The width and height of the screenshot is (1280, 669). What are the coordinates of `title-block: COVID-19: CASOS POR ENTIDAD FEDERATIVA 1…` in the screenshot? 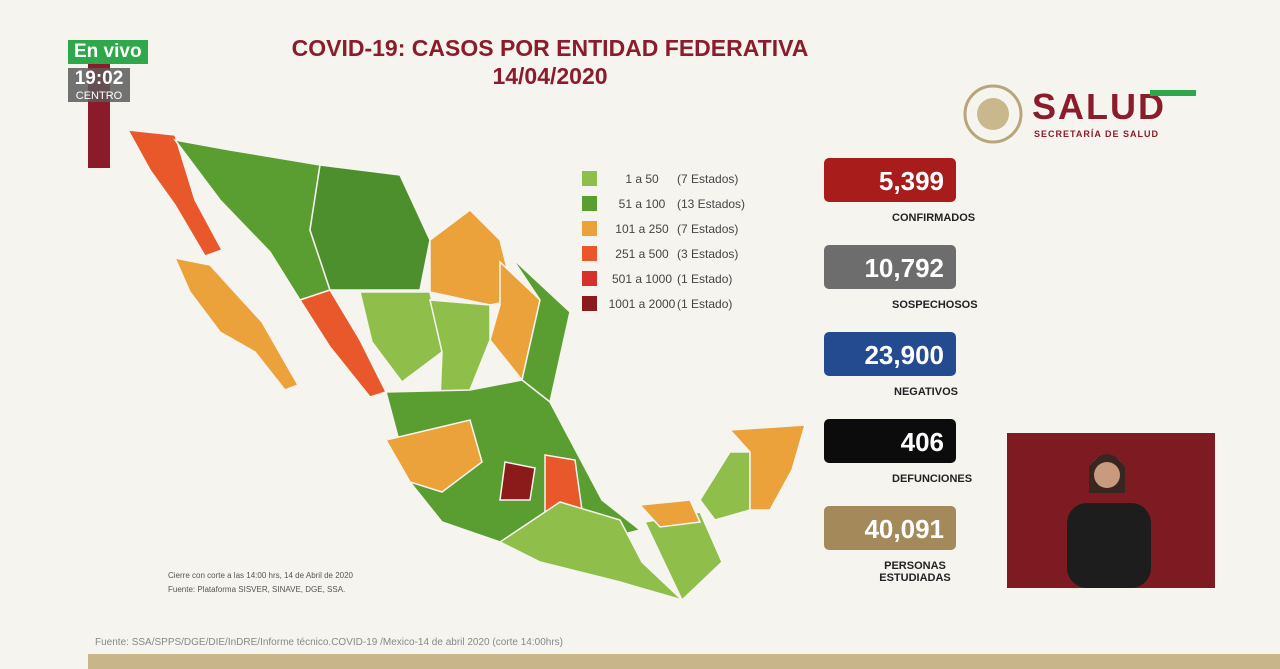 It's located at (550, 62).